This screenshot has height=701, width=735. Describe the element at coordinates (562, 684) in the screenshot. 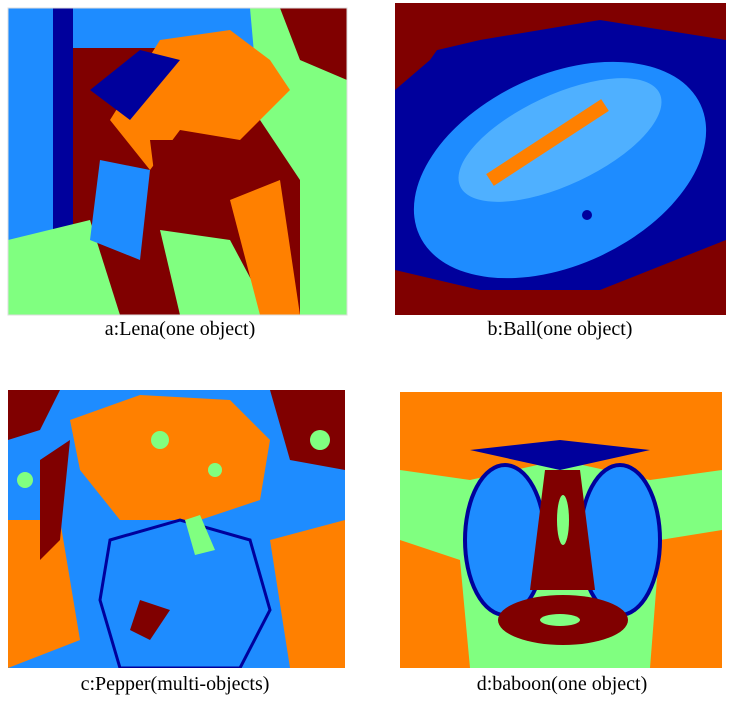

I see `caption: d:baboon(one object)` at that location.